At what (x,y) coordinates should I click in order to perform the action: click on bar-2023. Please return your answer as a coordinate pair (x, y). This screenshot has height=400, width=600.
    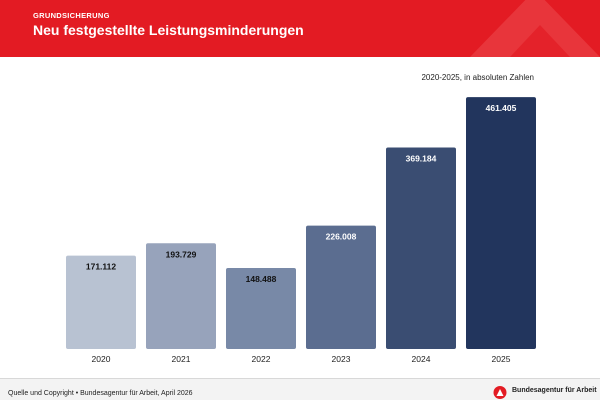
    Looking at the image, I should click on (341, 287).